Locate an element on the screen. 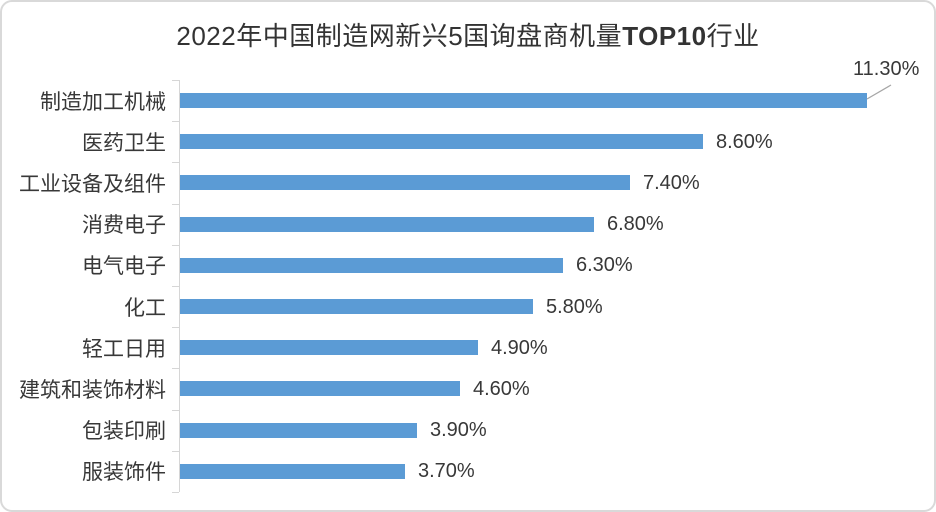 This screenshot has width=936, height=512. category-label: 医药卫生 is located at coordinates (124, 143).